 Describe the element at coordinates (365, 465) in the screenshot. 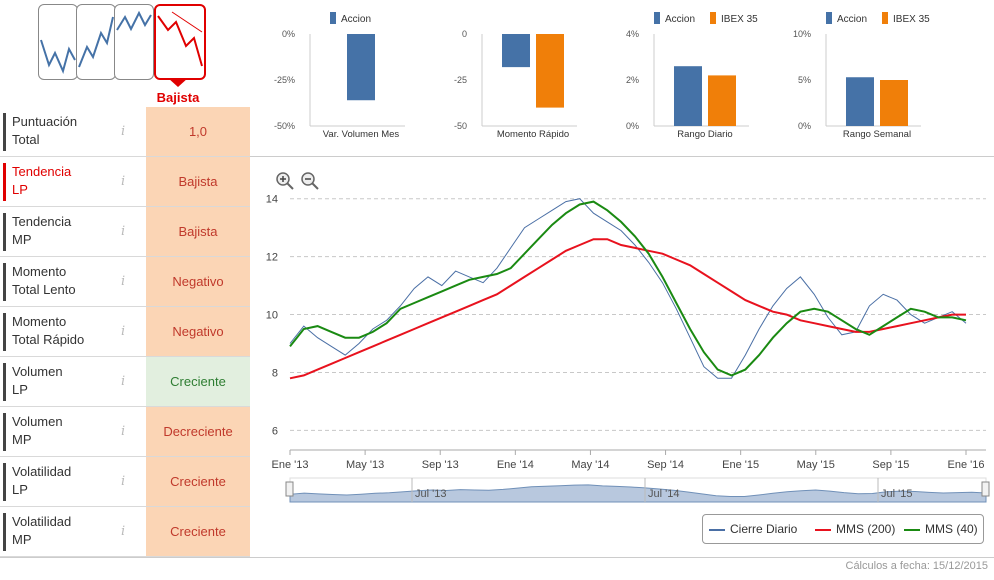

I see `x-tick-label: May '13` at that location.